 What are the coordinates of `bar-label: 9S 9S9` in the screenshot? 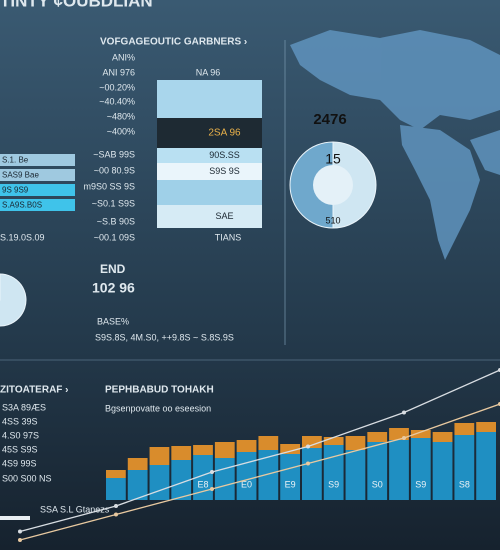 It's located at (15, 190).